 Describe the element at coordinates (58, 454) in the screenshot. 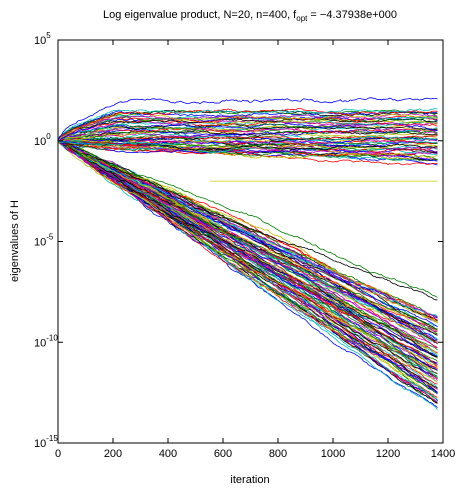

I see `x-tick-label: 0` at that location.